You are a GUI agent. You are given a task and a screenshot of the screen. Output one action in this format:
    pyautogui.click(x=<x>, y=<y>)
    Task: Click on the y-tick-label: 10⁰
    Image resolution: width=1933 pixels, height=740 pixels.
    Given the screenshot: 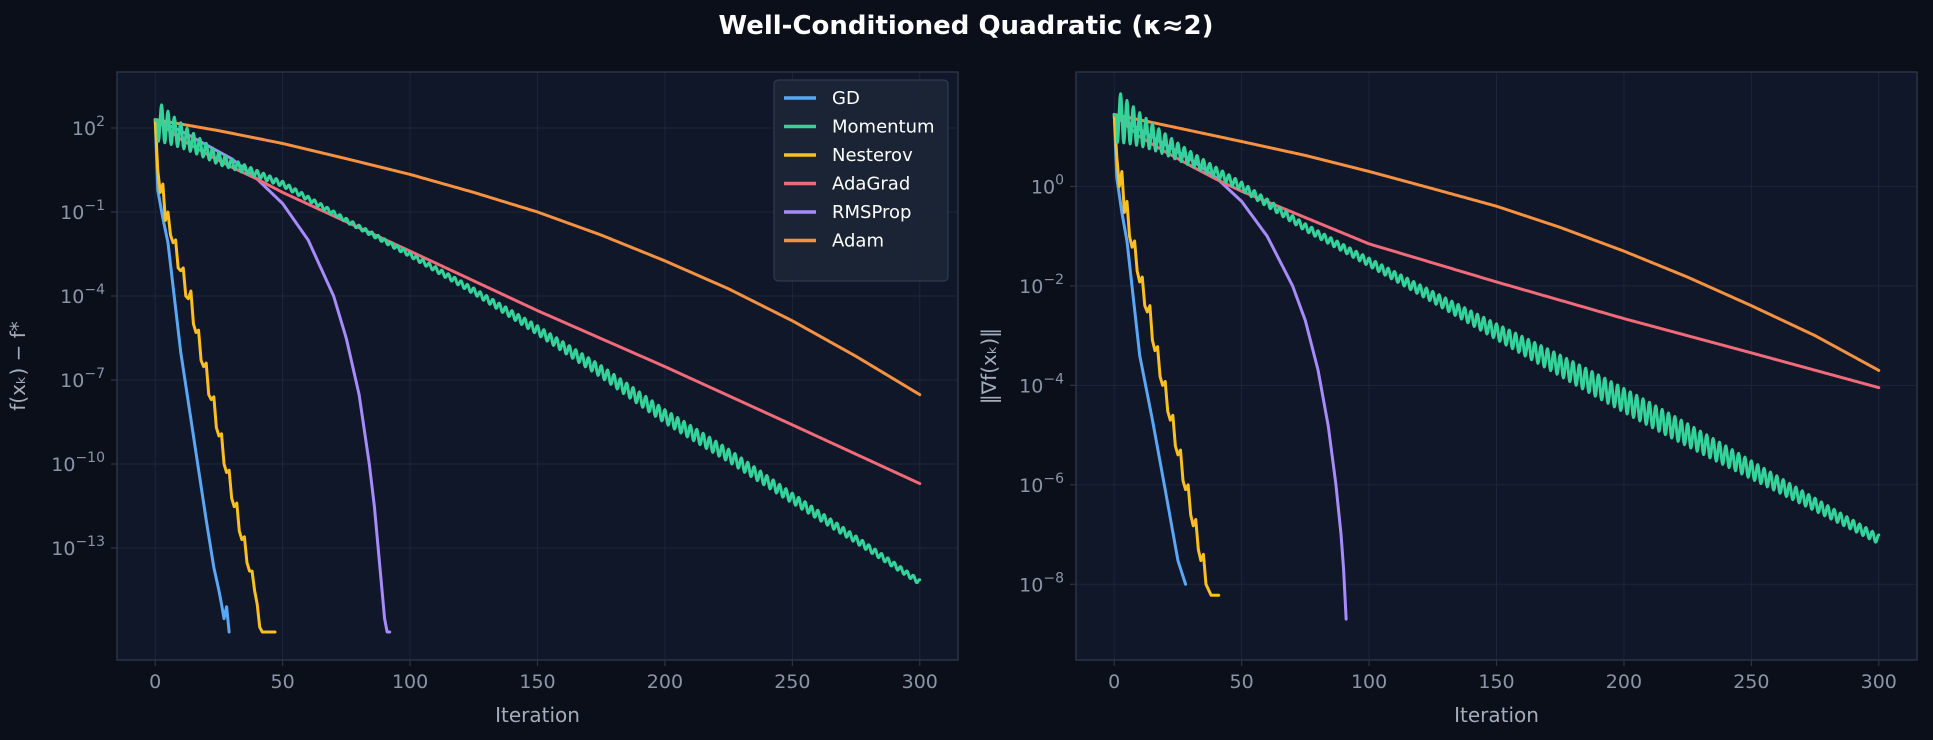 What is the action you would take?
    pyautogui.click(x=1047, y=185)
    